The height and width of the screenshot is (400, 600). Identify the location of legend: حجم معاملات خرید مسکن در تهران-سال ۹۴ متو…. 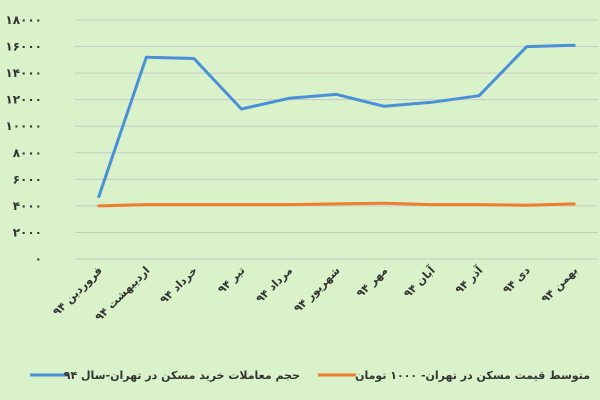
(310, 375).